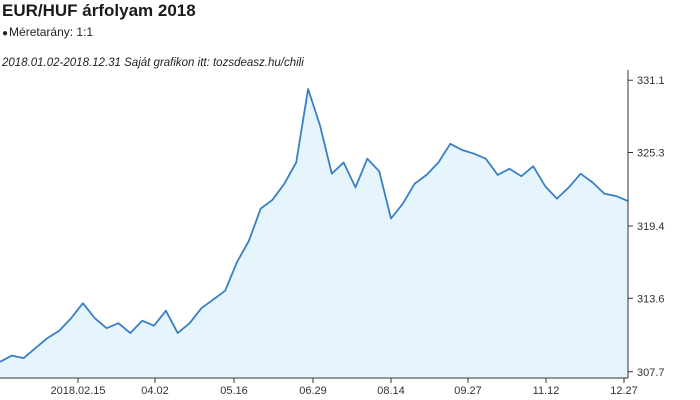 The image size is (700, 400). I want to click on x-tick-label: 06.29, so click(313, 391).